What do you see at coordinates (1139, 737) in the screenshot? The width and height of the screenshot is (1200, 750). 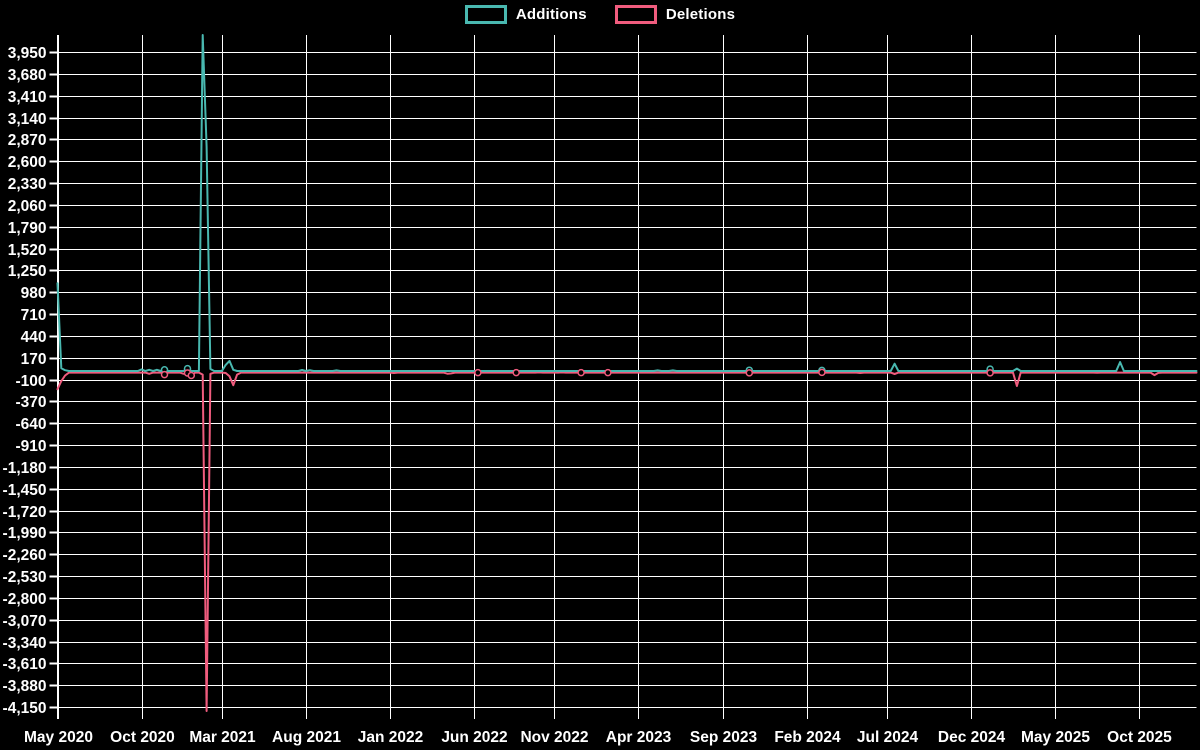 I see `x-axis-tick-label: Oct 2025` at bounding box center [1139, 737].